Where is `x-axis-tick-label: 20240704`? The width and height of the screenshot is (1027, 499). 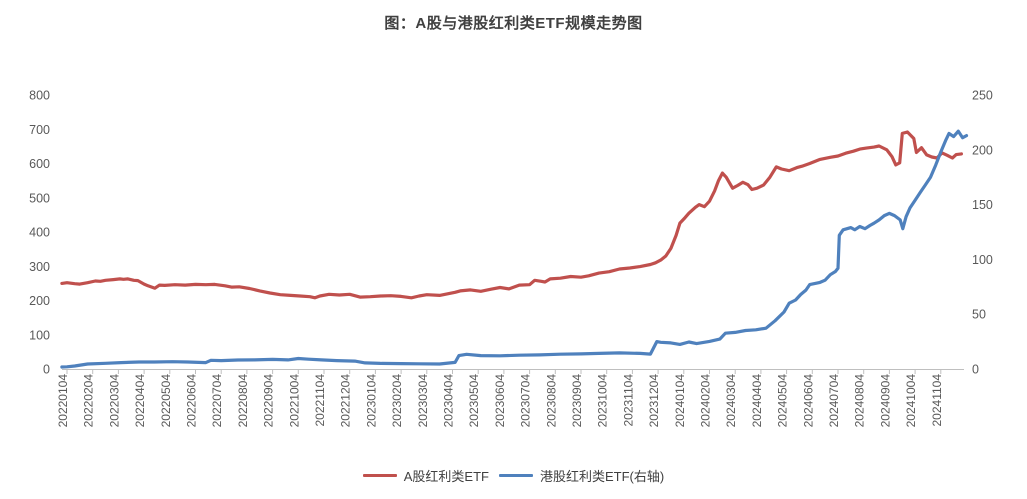
x-axis-tick-label: 20240704 is located at coordinates (834, 401).